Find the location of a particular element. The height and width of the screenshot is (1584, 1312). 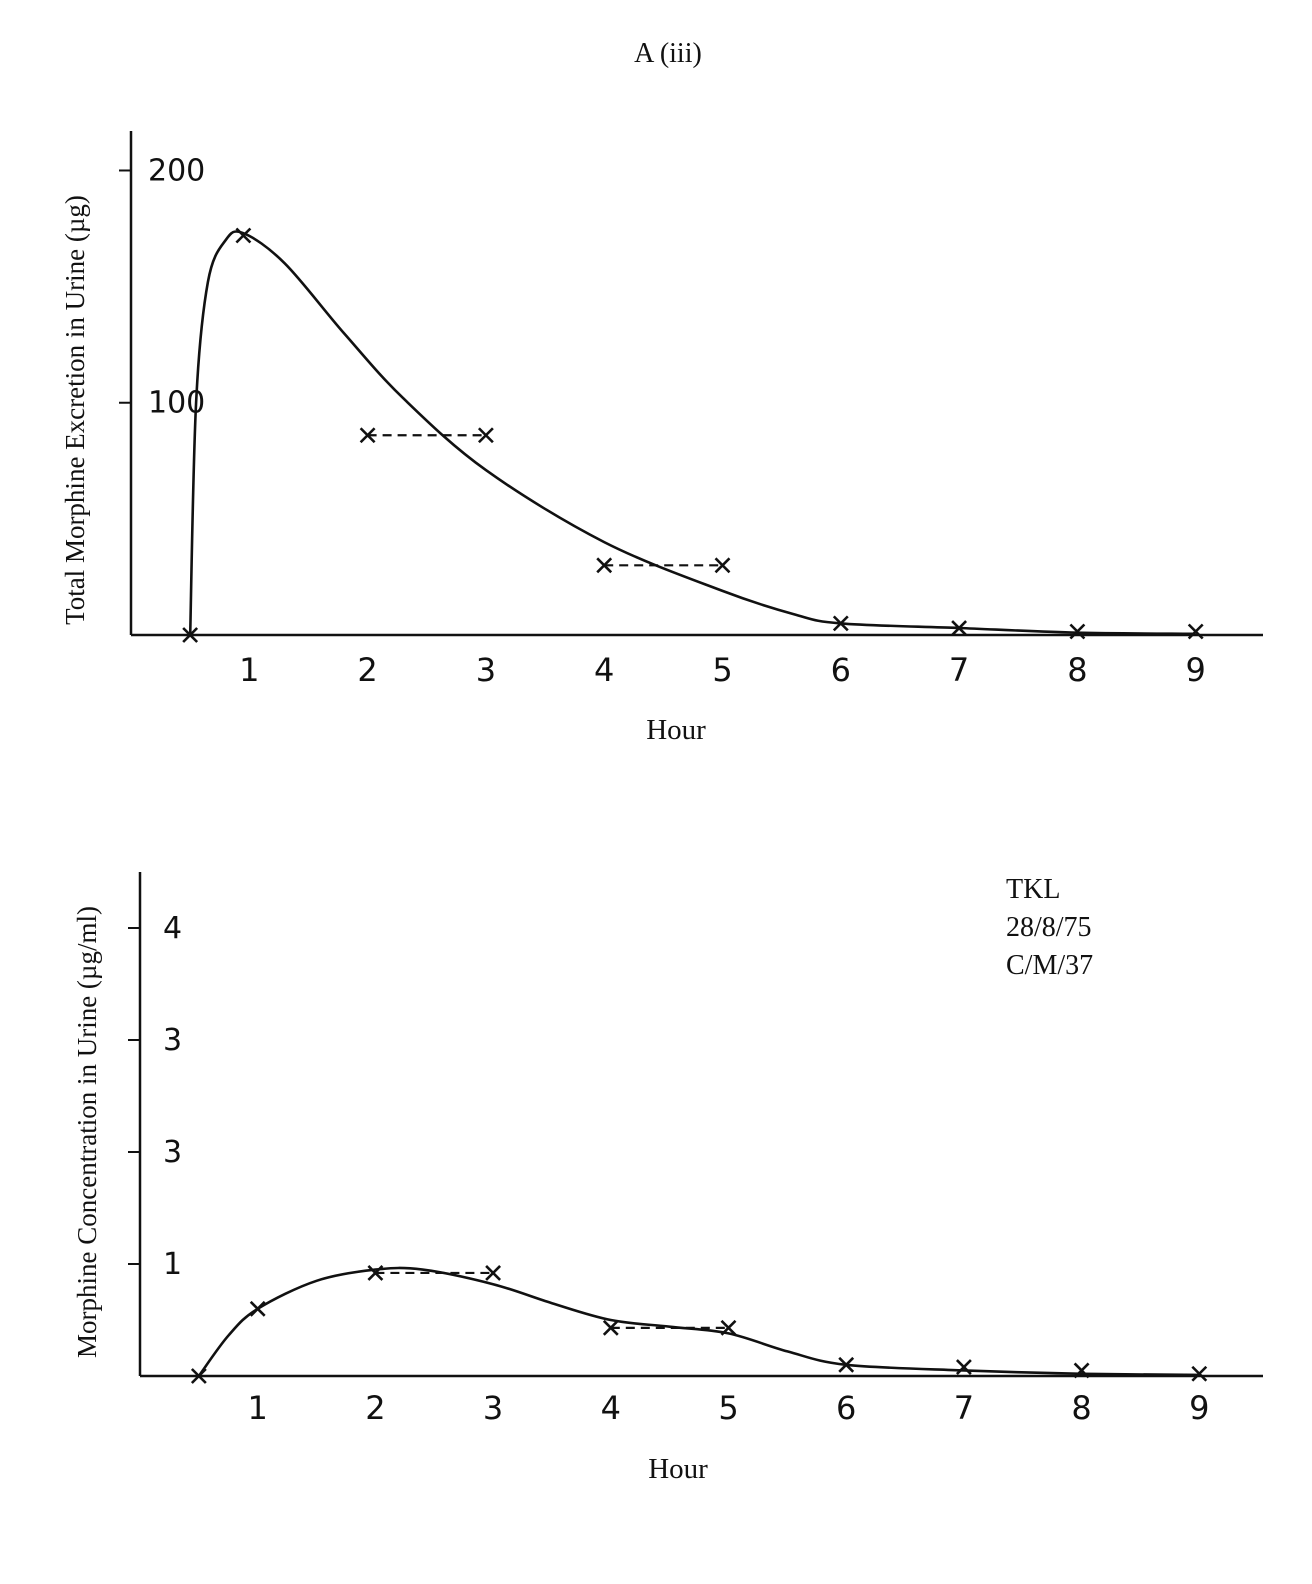

bottom-x-tick-label: 9 is located at coordinates (1199, 1408).